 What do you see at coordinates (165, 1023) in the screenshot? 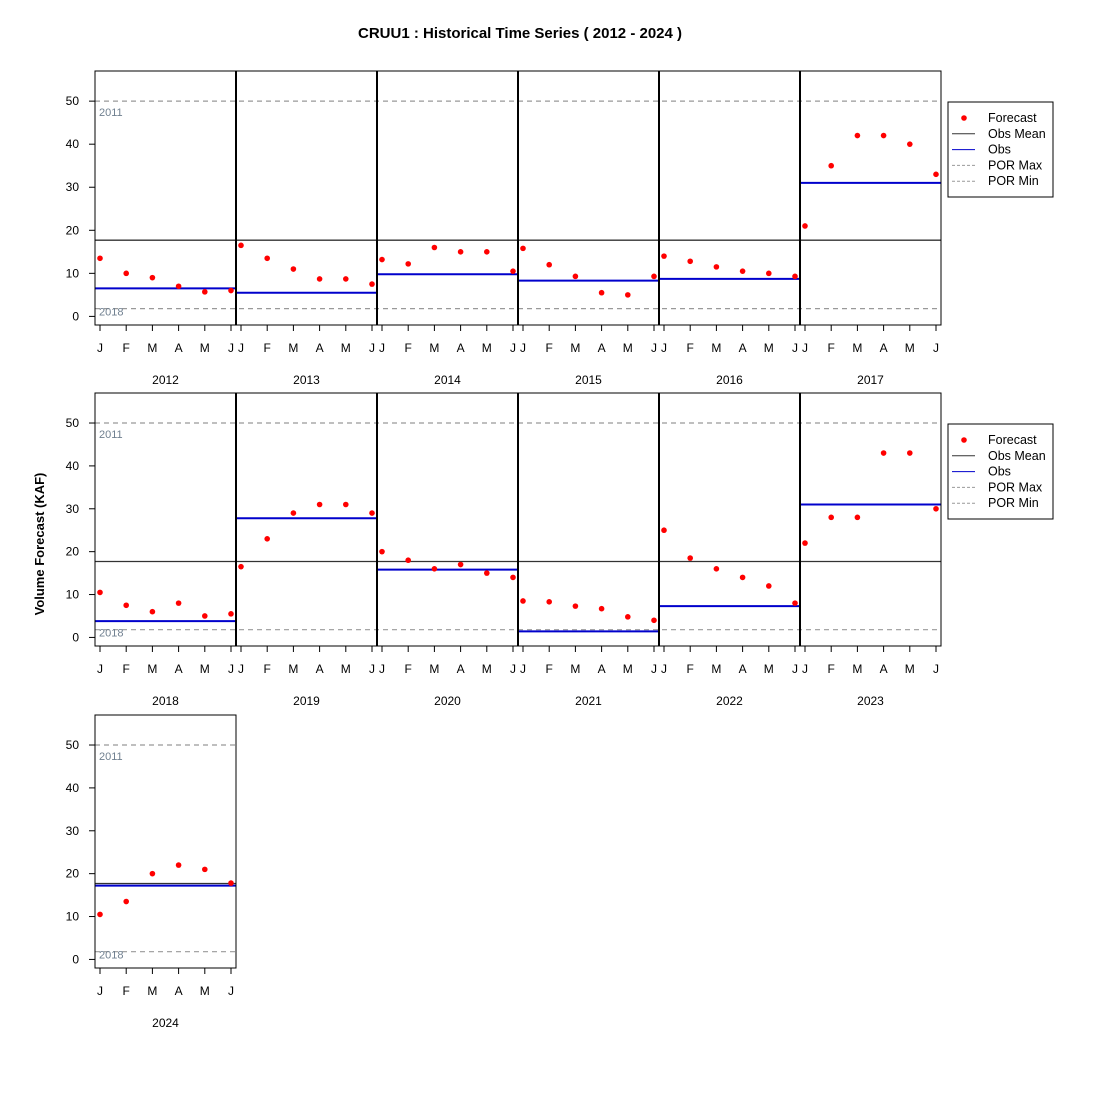
I see `year-label-2024: 2024` at bounding box center [165, 1023].